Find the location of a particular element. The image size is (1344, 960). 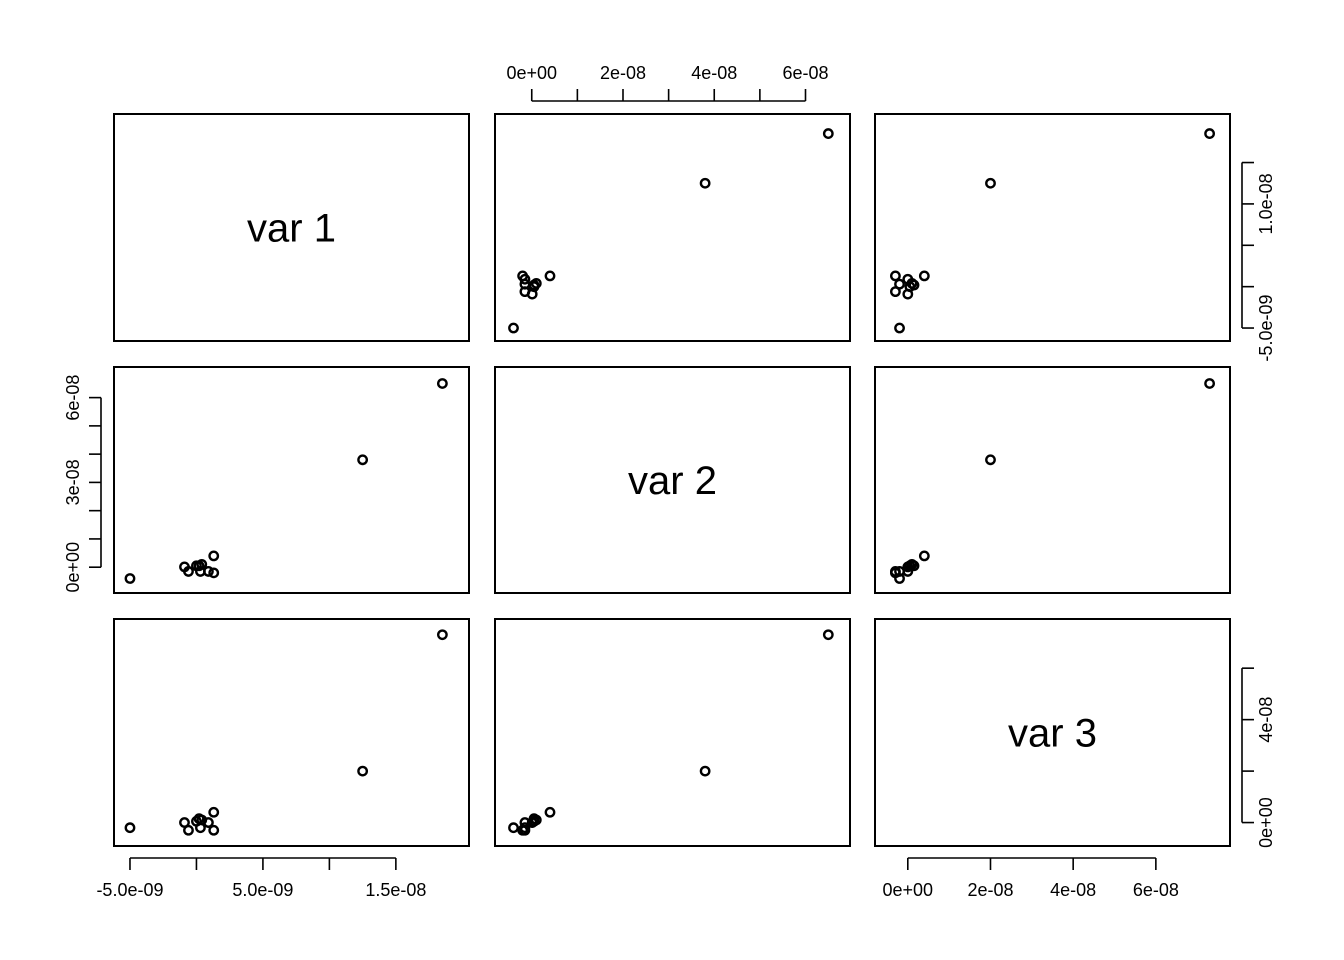

left-axis-var2-tick-label: 6e-08 is located at coordinates (73, 398).